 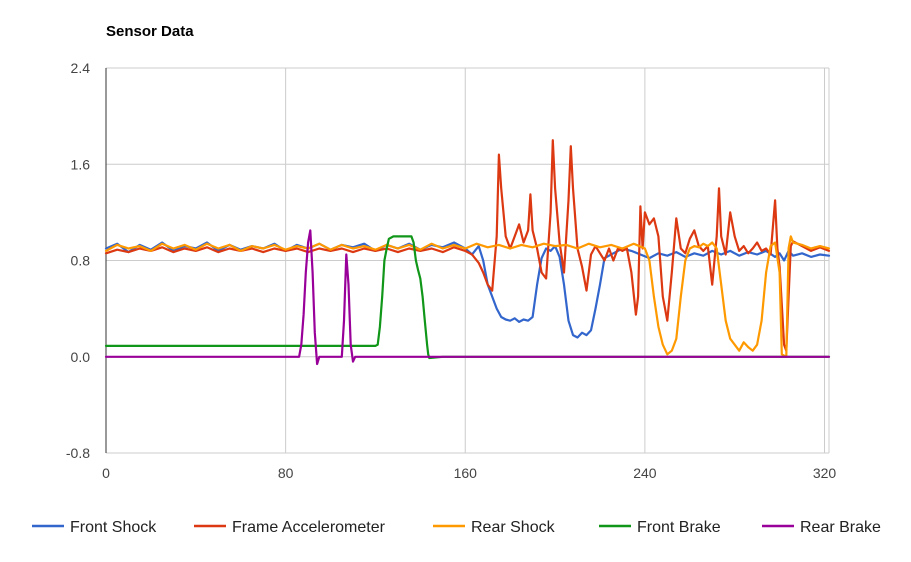 What do you see at coordinates (81, 357) in the screenshot?
I see `y-tick-label: 0.0` at bounding box center [81, 357].